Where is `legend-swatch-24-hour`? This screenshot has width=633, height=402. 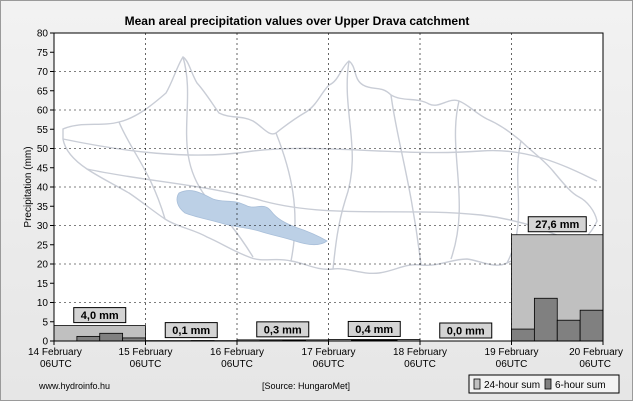
legend-swatch-24-hour is located at coordinates (477, 384).